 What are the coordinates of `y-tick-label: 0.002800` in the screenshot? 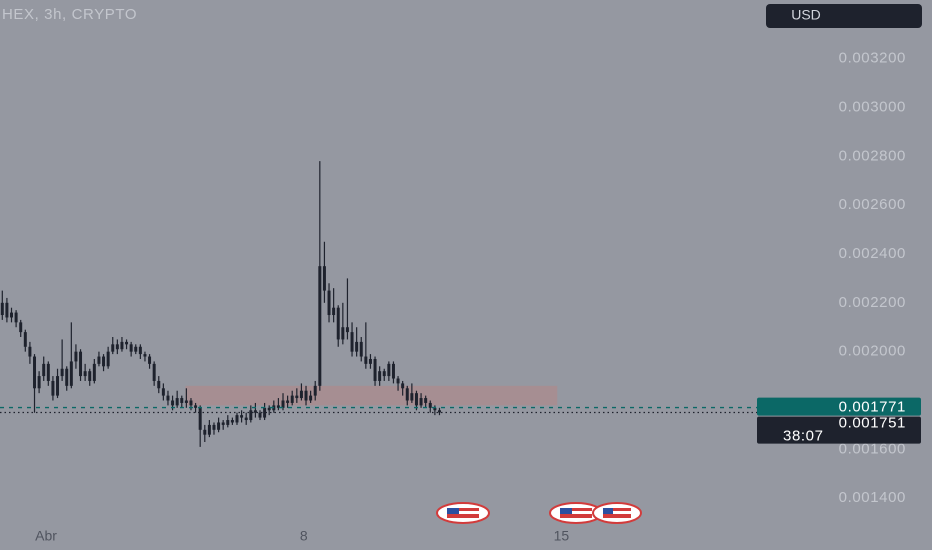 It's located at (872, 155).